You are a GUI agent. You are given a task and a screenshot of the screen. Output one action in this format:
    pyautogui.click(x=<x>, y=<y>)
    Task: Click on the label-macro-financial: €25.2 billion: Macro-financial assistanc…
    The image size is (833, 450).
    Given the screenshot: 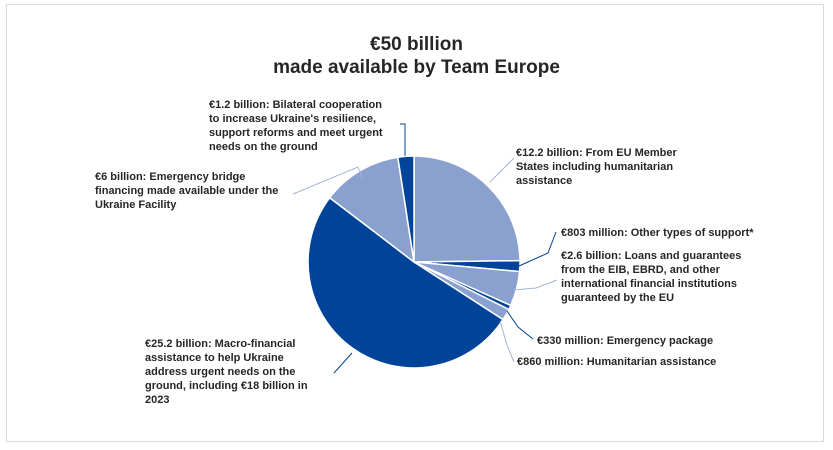 What is the action you would take?
    pyautogui.click(x=226, y=372)
    